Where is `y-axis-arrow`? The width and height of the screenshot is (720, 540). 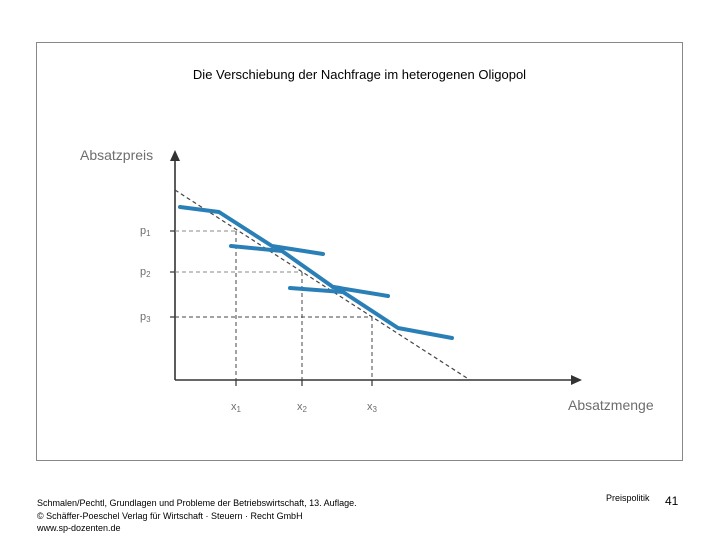
y-axis-arrow is located at coordinates (175, 155).